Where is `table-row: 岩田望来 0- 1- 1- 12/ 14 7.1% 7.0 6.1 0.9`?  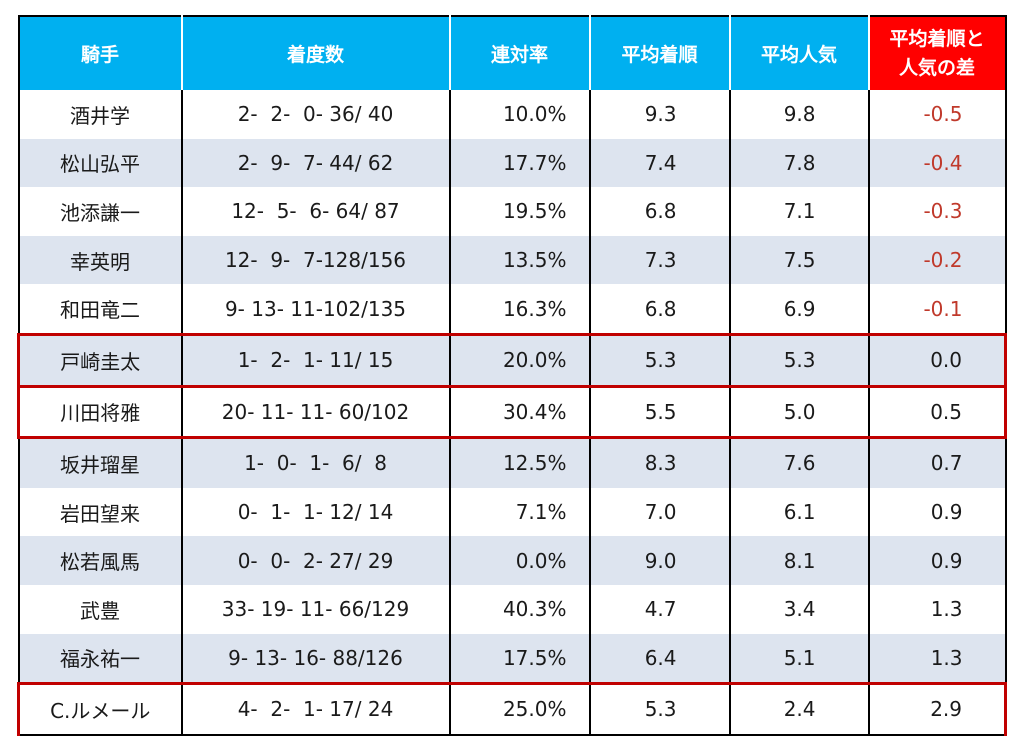
table-row: 岩田望来 0- 1- 1- 12/ 14 7.1% 7.0 6.1 0.9 is located at coordinates (512, 512).